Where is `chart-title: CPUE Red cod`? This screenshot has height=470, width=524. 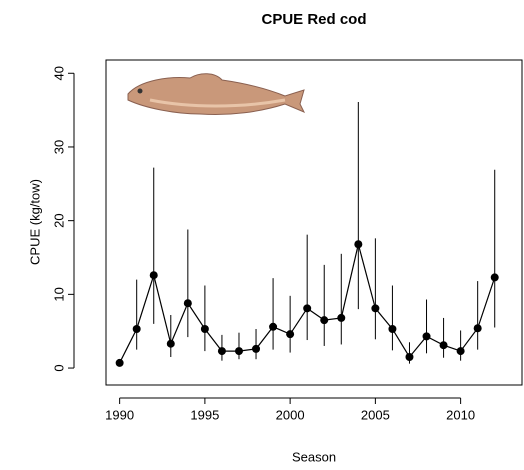
chart-title: CPUE Red cod is located at coordinates (313, 19).